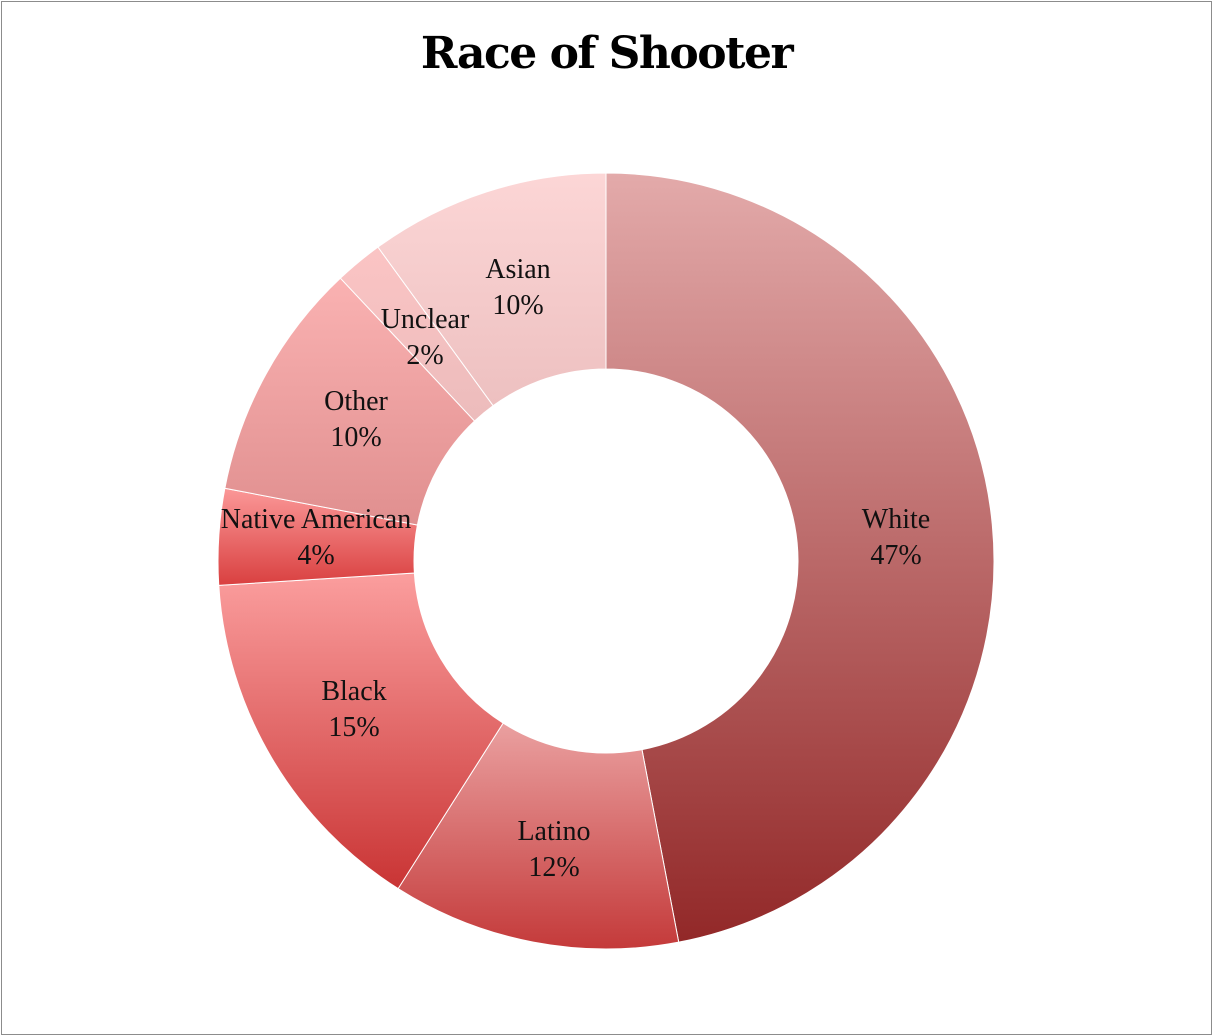 This screenshot has height=1036, width=1213. What do you see at coordinates (424, 355) in the screenshot?
I see `slice-value-unclear: 2%` at bounding box center [424, 355].